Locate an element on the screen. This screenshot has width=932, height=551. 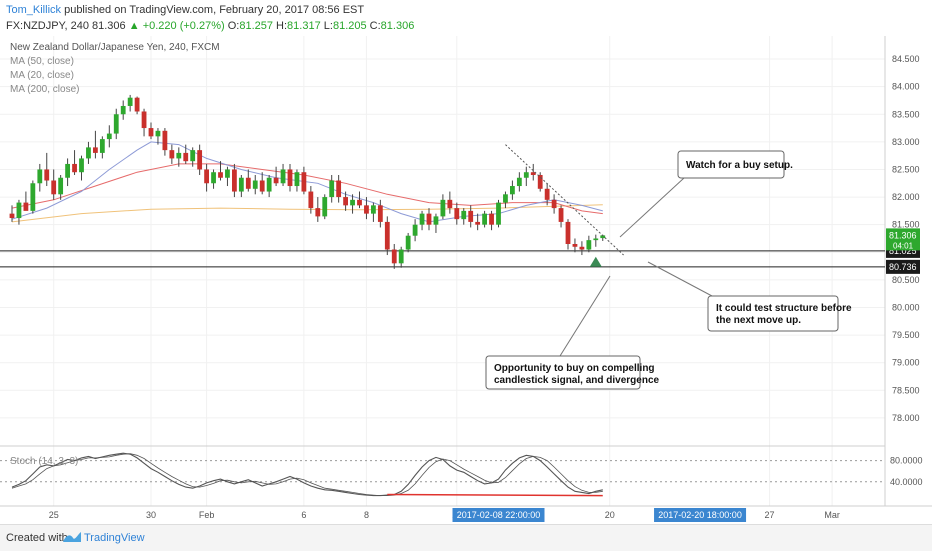
symbol-interval: FX:NZDJPY, 240 is located at coordinates (47, 26).